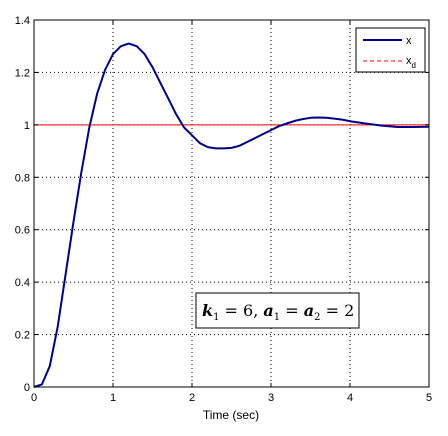 Image resolution: width=448 pixels, height=436 pixels. What do you see at coordinates (34, 398) in the screenshot?
I see `x-tick-label: 0` at bounding box center [34, 398].